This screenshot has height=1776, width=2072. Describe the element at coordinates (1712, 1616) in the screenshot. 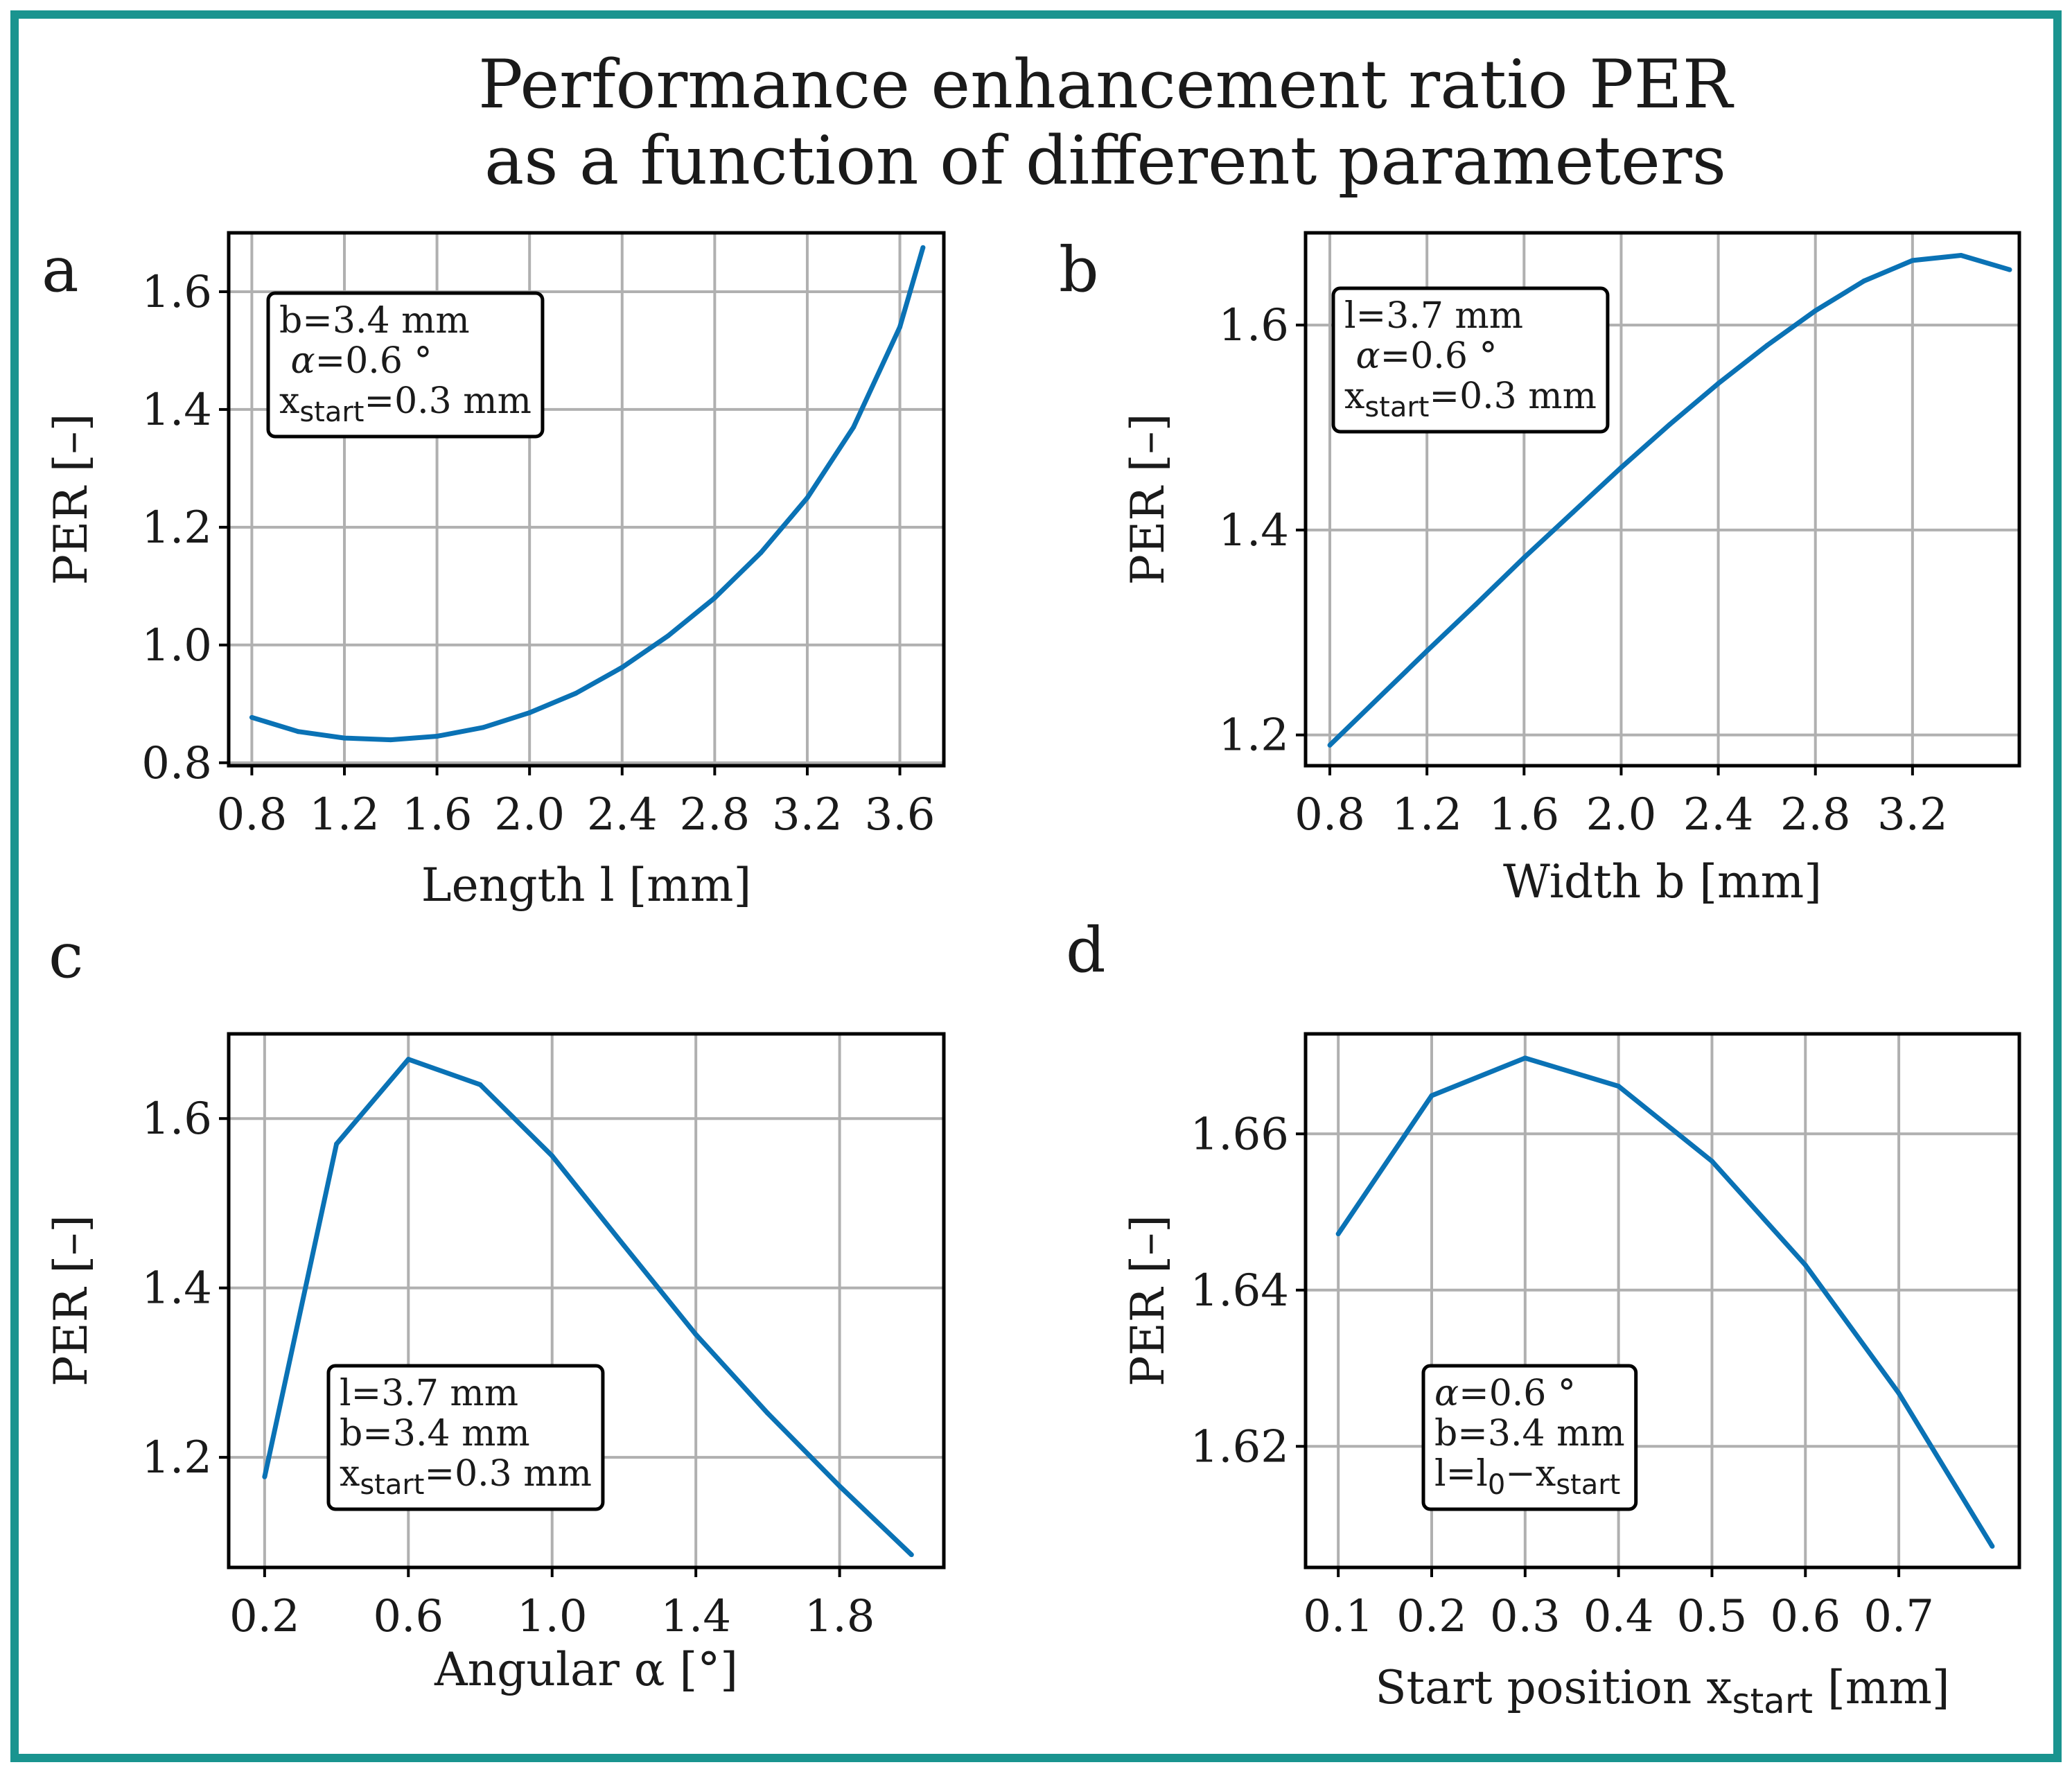

I see `x-tick-label: 0.5` at that location.